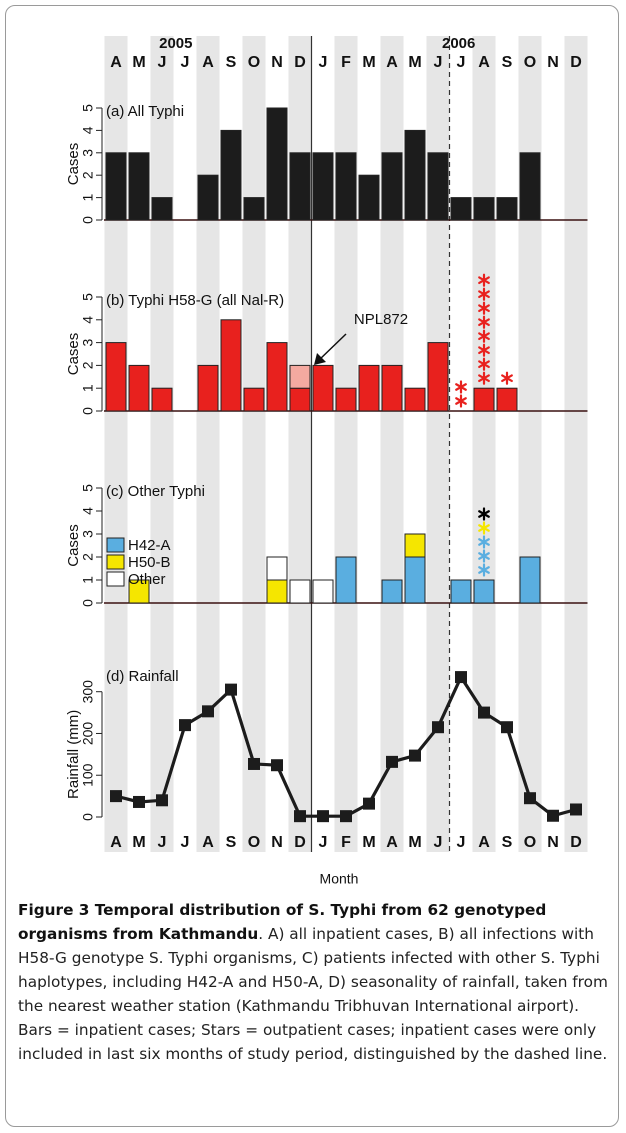 This screenshot has height=1133, width=626. What do you see at coordinates (458, 43) in the screenshot?
I see `year-label: 2006` at bounding box center [458, 43].